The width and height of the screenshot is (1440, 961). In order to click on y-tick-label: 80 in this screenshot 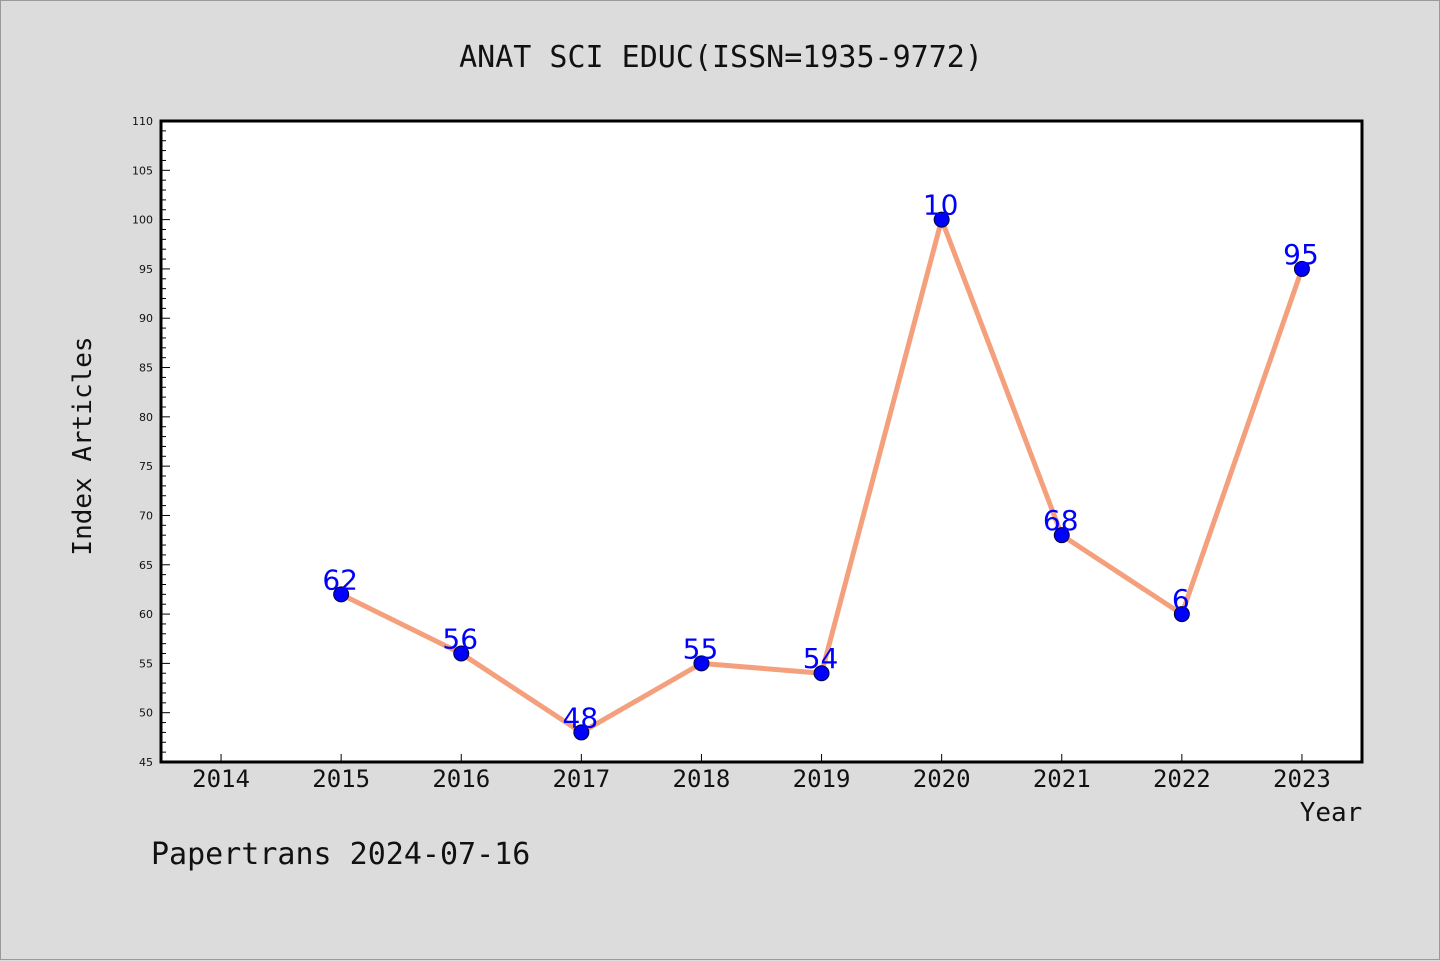, I will do `click(146, 417)`.